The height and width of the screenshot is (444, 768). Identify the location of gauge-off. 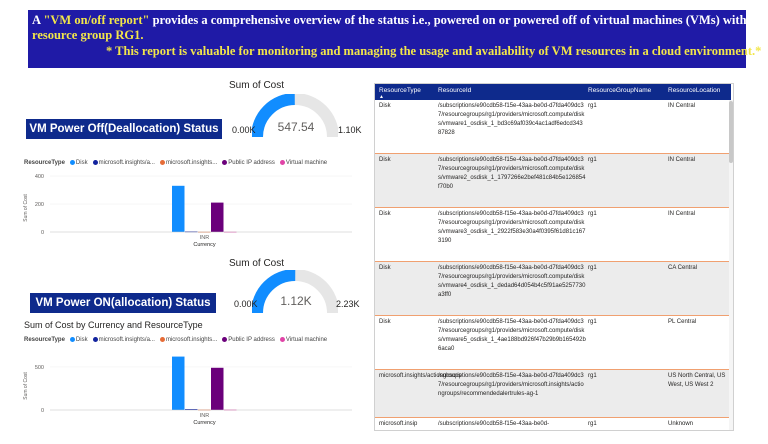
(295, 118).